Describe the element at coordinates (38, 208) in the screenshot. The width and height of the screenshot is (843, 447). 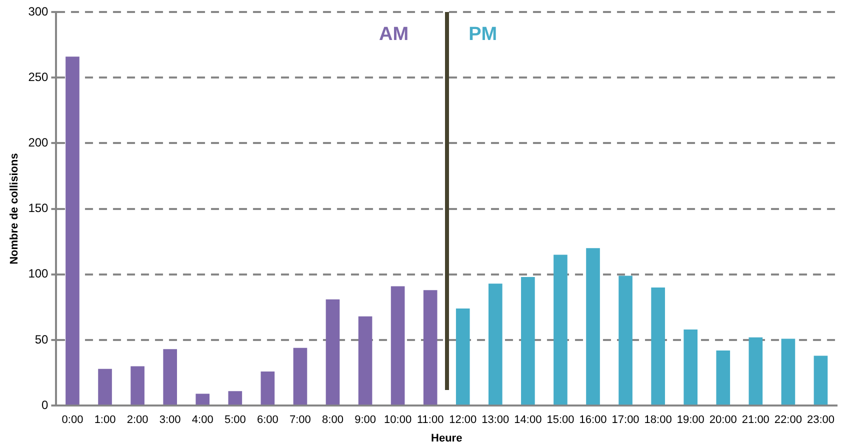
I see `y-tick-label: 150` at that location.